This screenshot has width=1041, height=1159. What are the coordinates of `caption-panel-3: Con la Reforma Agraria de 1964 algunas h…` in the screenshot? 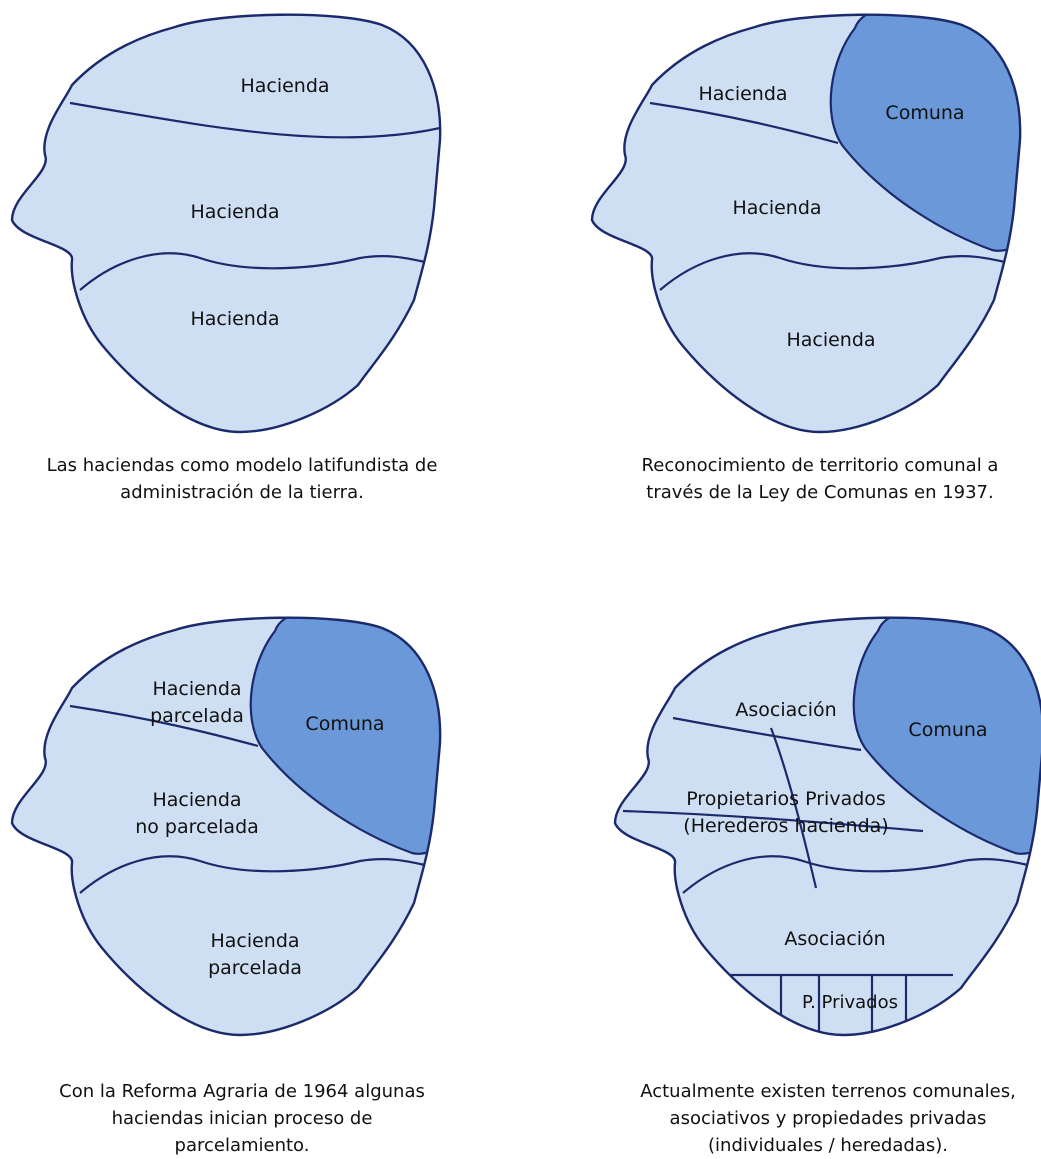 It's located at (242, 1118).